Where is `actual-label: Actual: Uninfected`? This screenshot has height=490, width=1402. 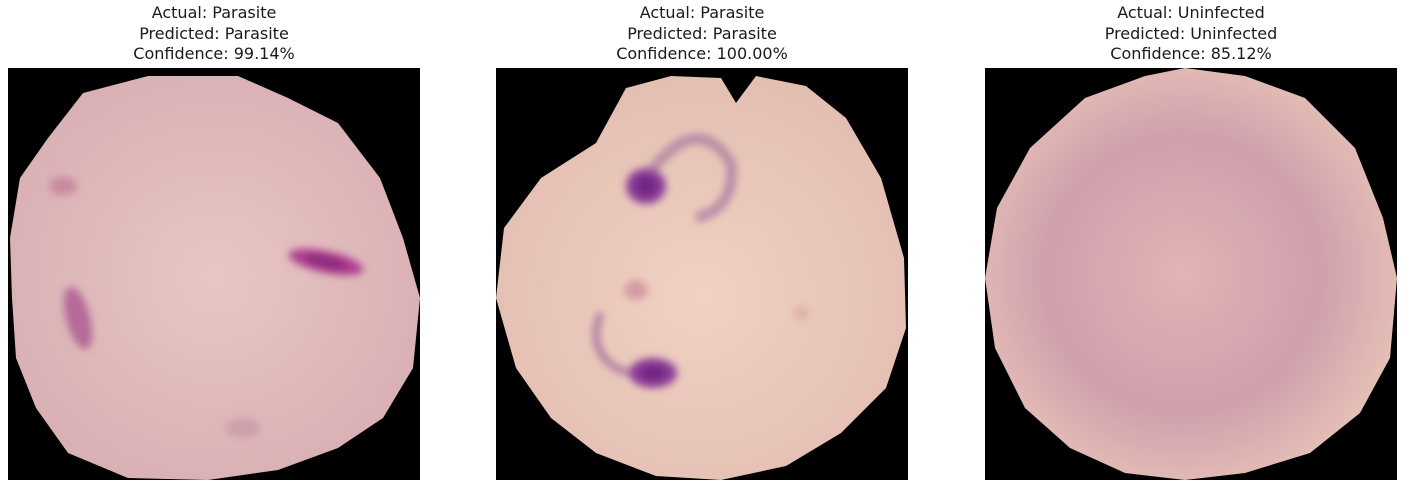
actual-label: Actual: Uninfected is located at coordinates (1191, 12).